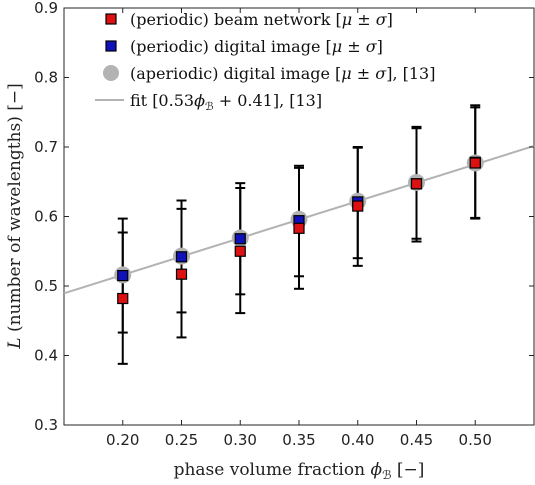  What do you see at coordinates (46, 286) in the screenshot?
I see `y-tick-label-2: 0.5` at bounding box center [46, 286].